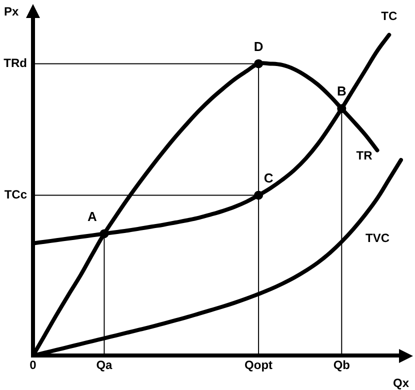 The image size is (415, 390). Describe the element at coordinates (104, 365) in the screenshot. I see `x-tick-label: Qa` at that location.